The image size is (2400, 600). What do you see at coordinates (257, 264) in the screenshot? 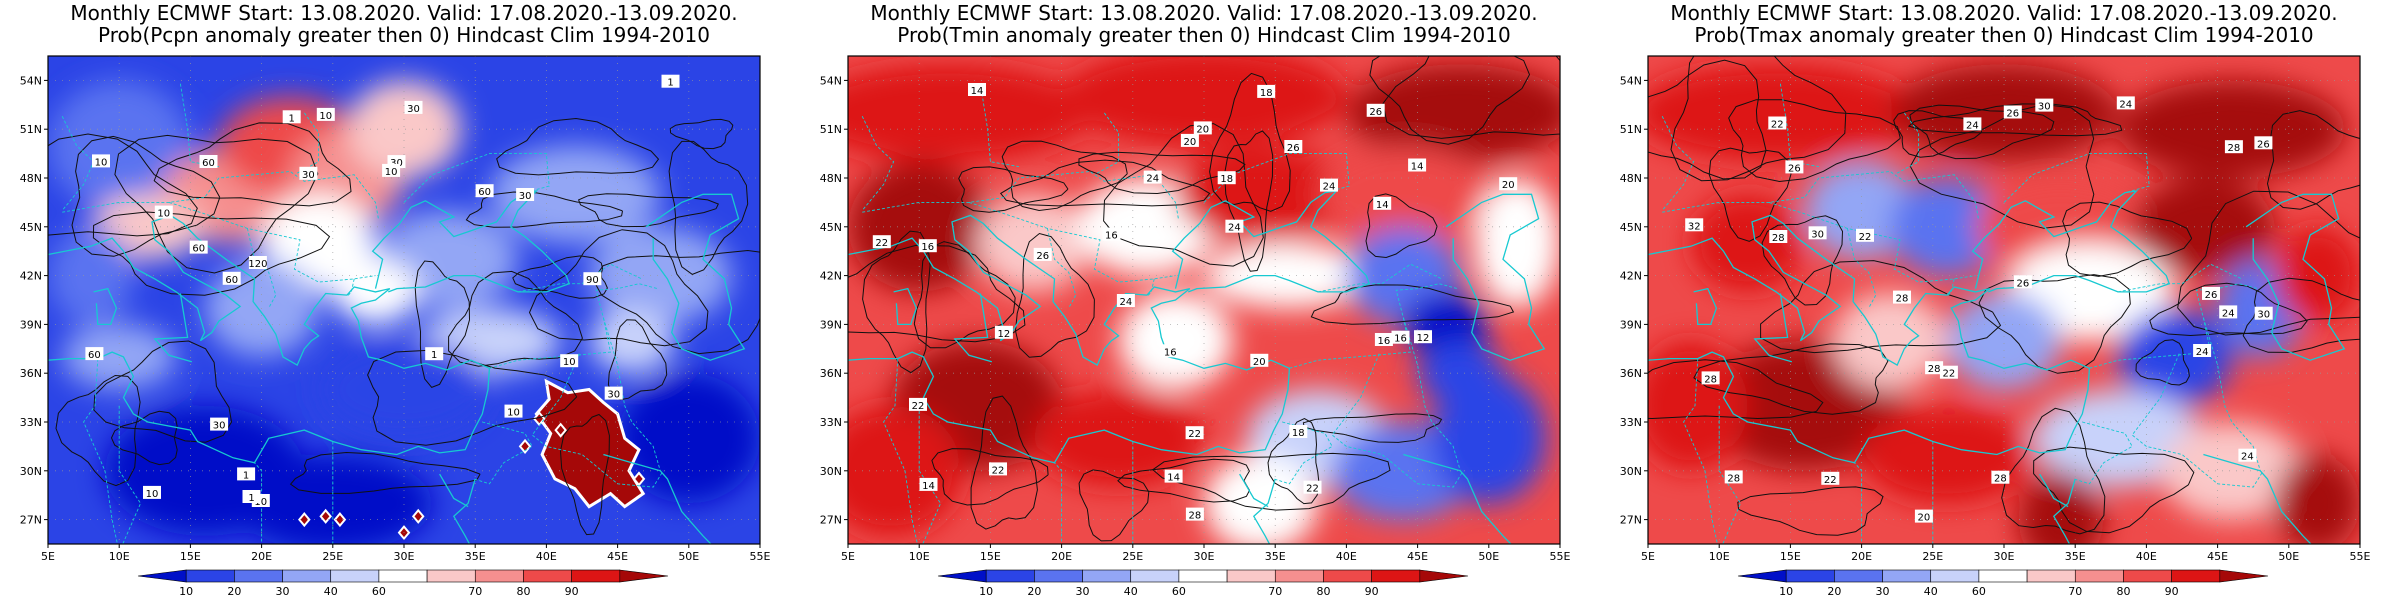
I see `contour-label-text: 120` at bounding box center [257, 264].